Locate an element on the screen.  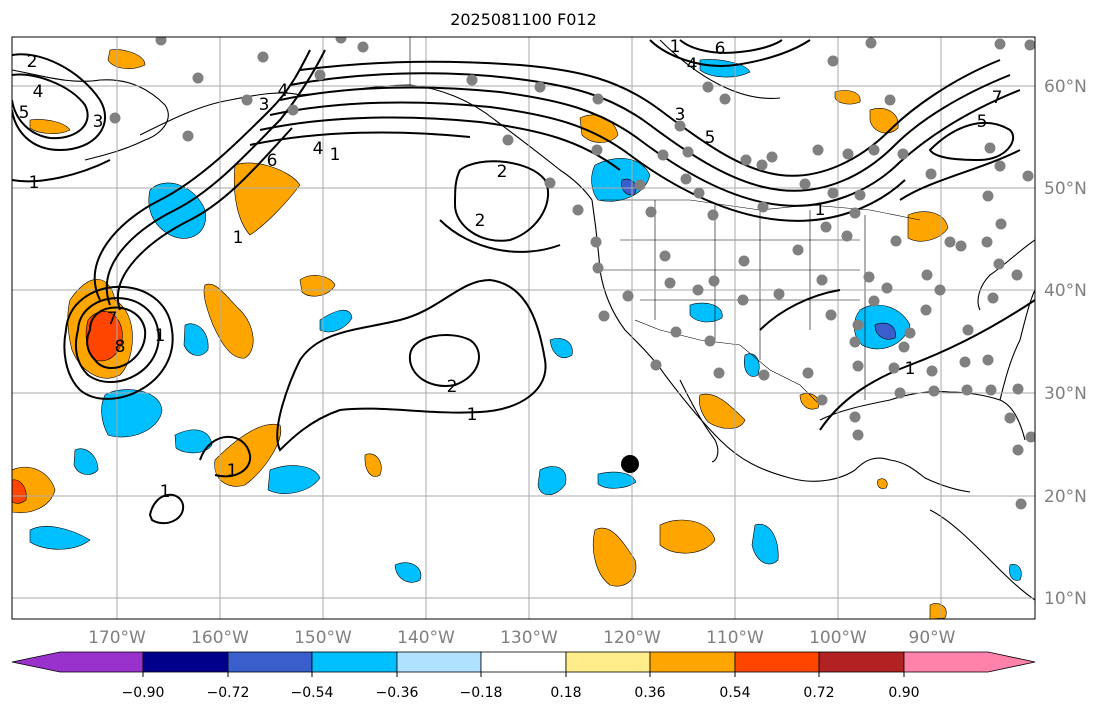
lon-label: 170°W is located at coordinates (117, 638).